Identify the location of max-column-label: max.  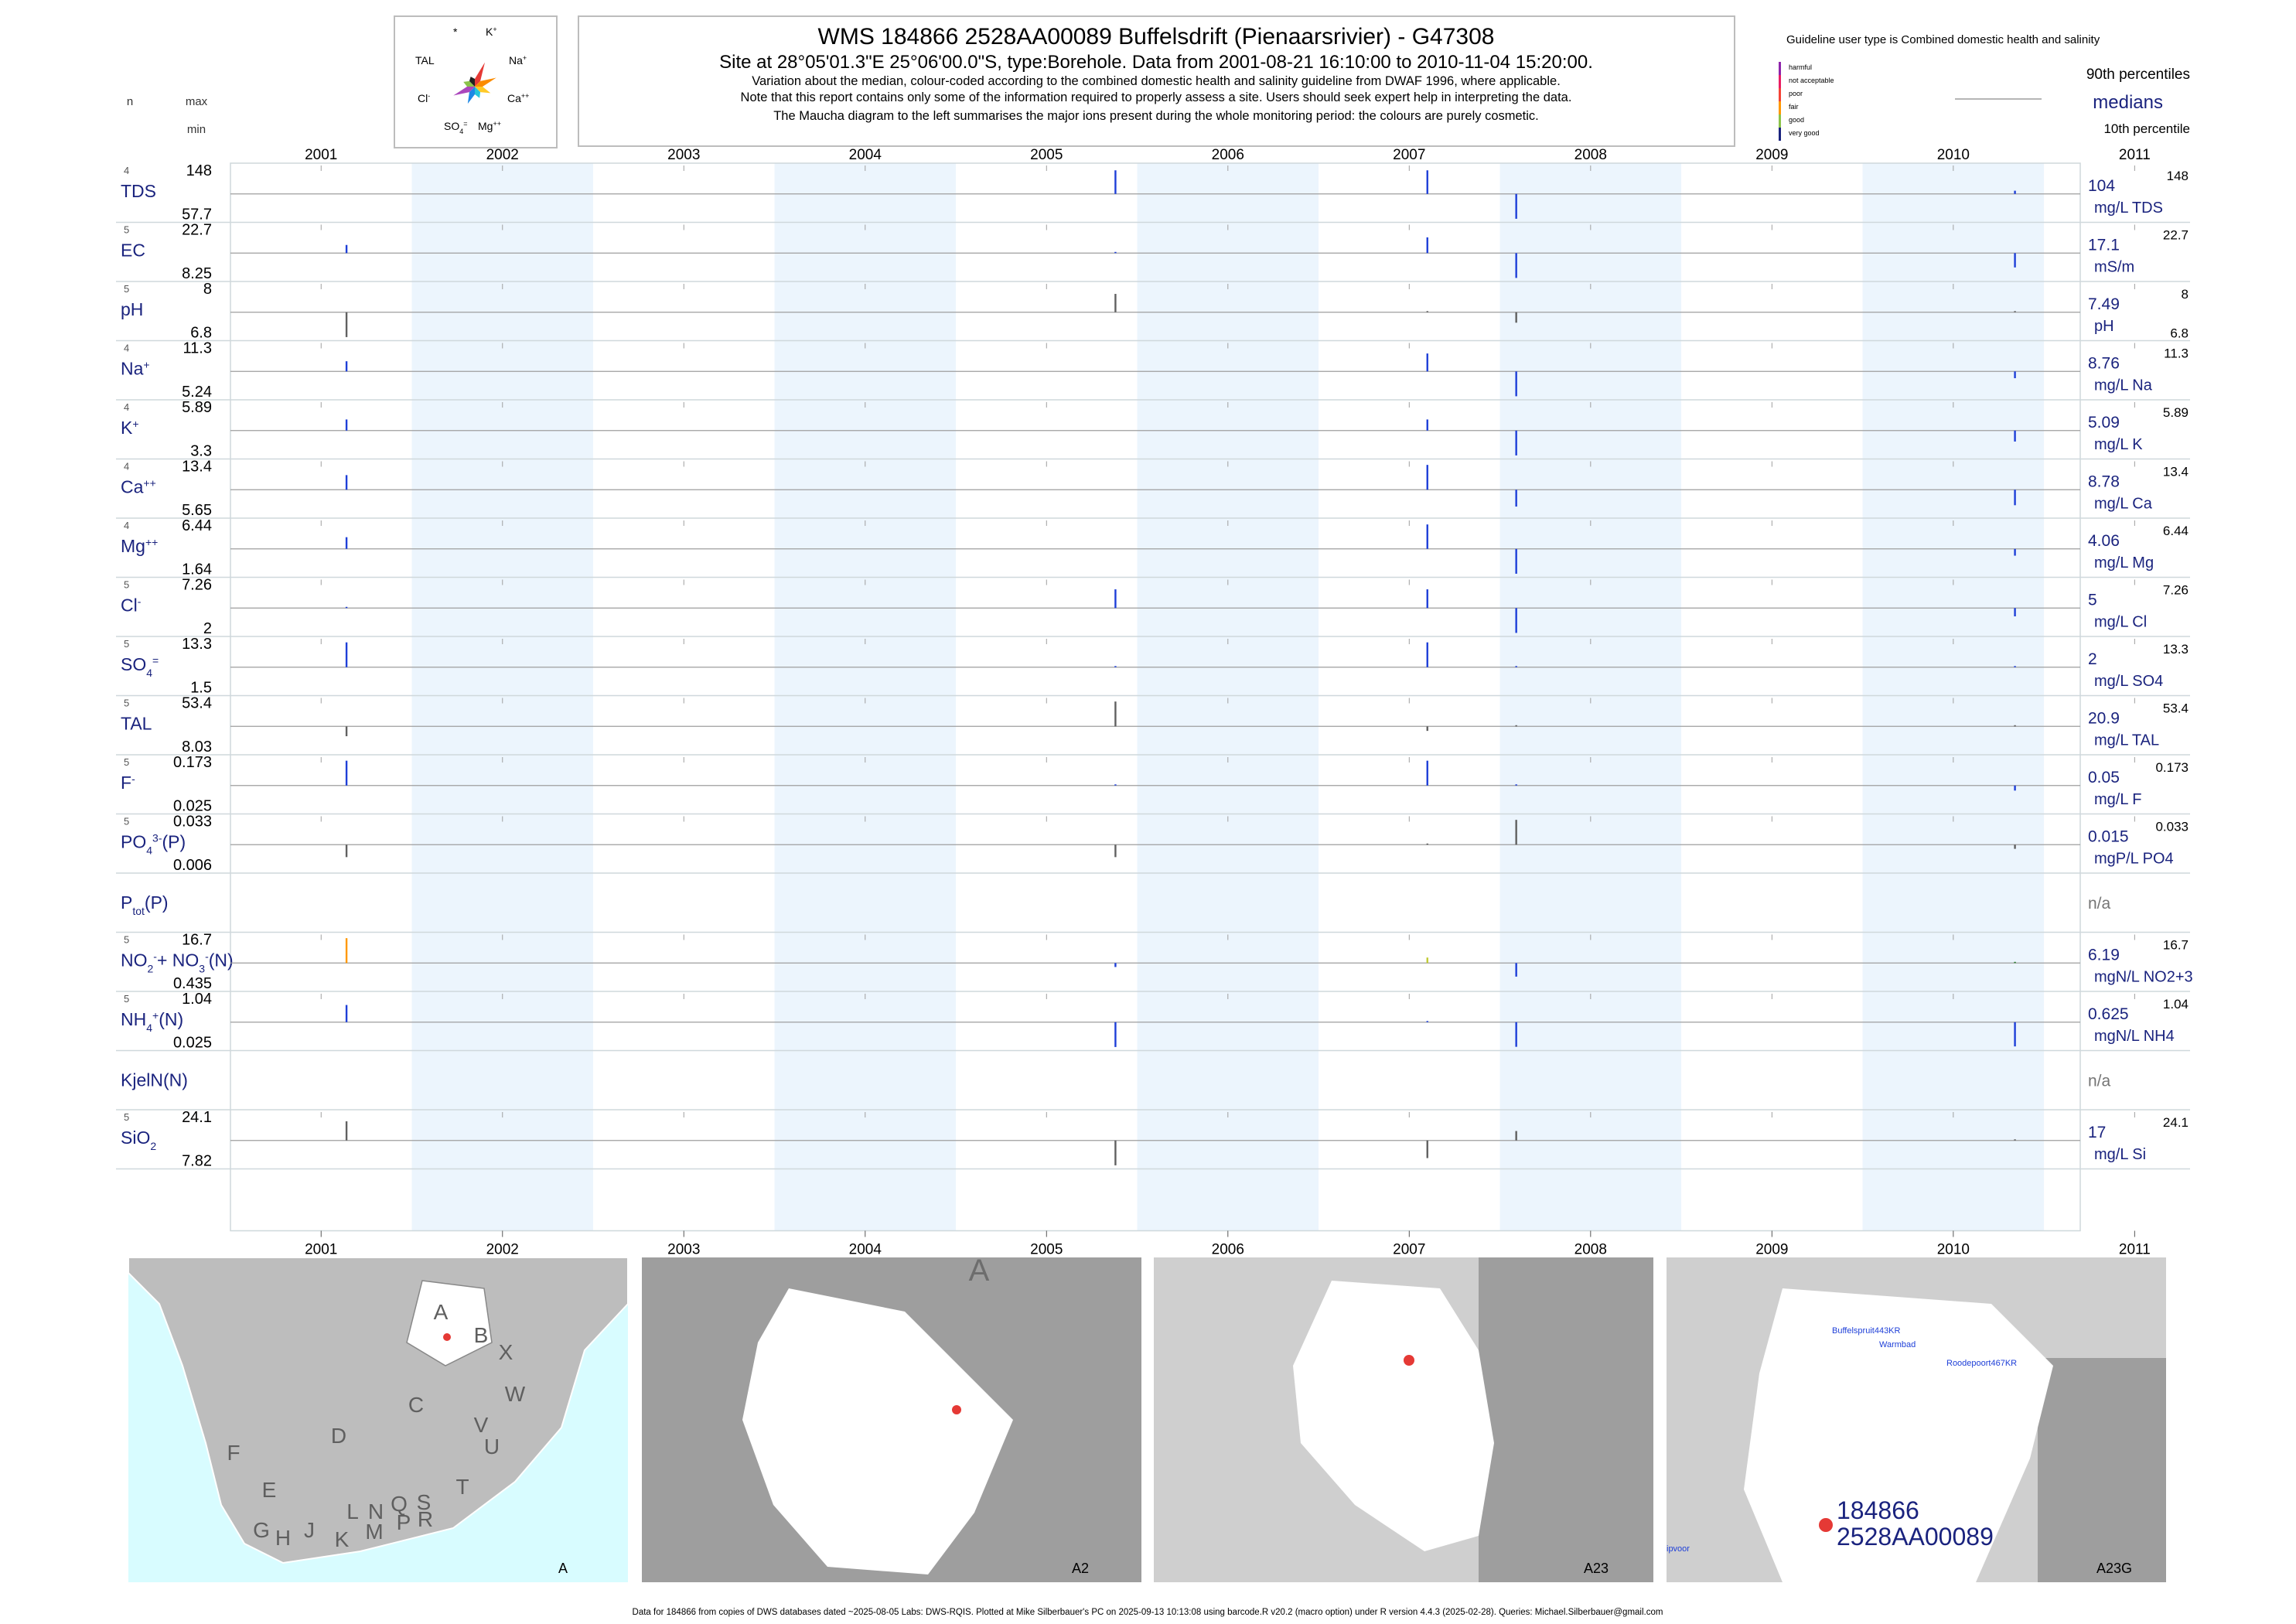
(197, 101).